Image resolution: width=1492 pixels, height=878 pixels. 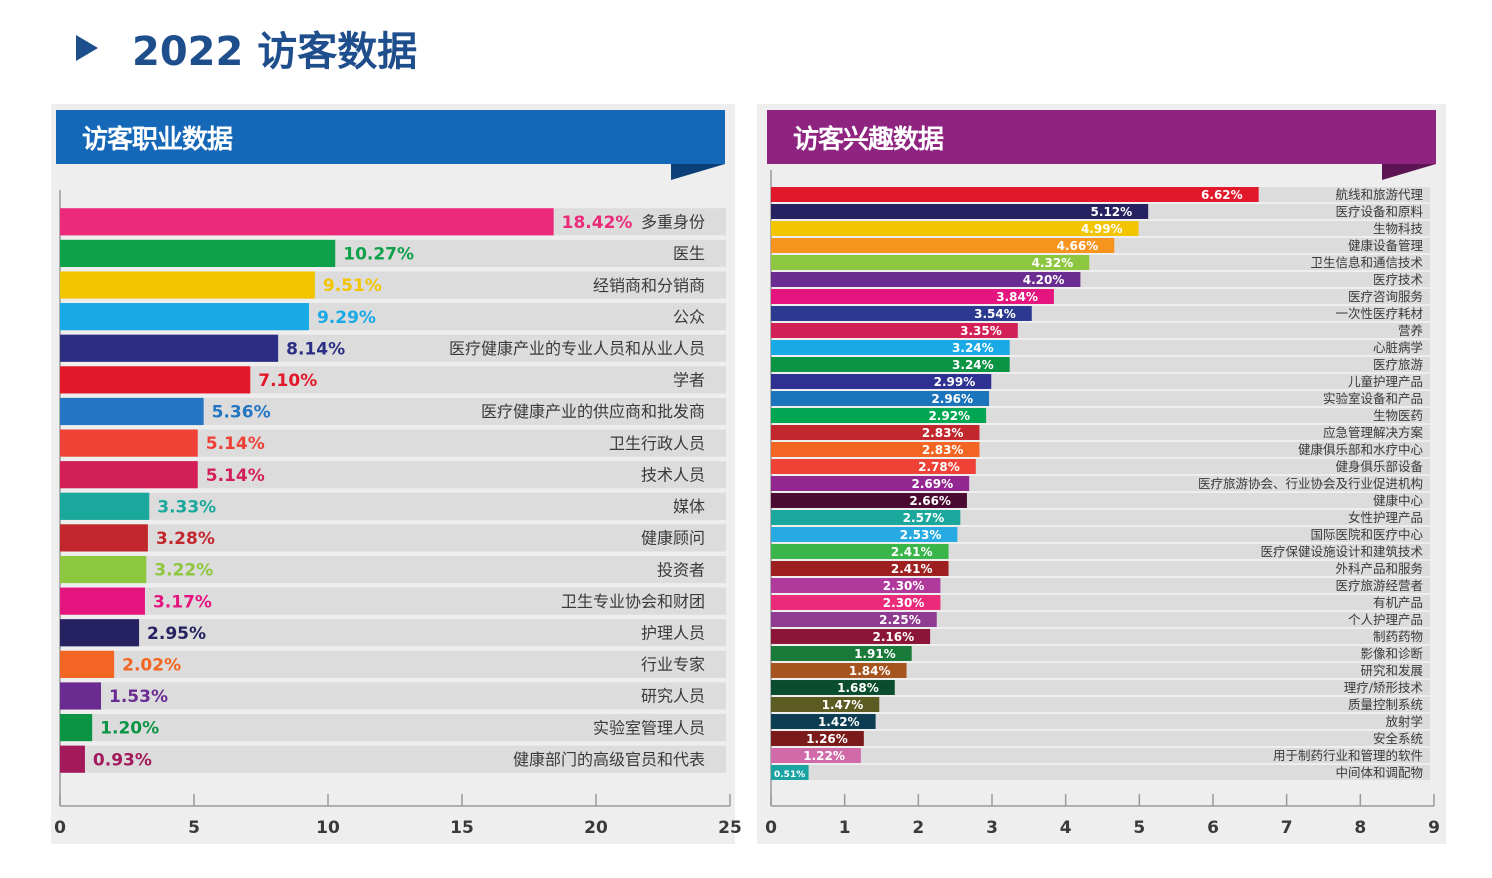 I want to click on interest-chart-title: 访客兴趣数据, so click(x=868, y=139).